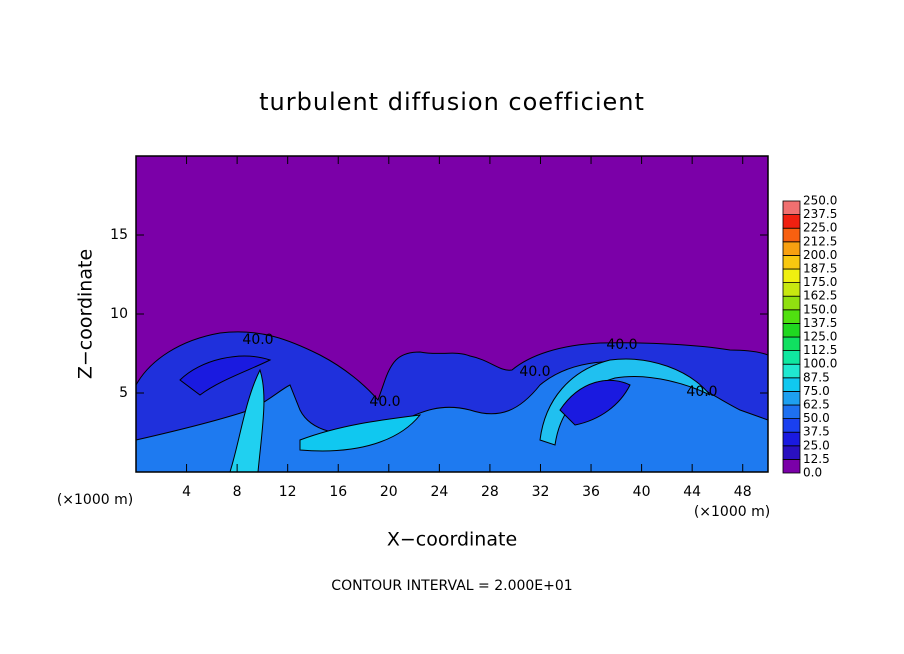 The image size is (904, 654). I want to click on x-tick-label: 4, so click(186, 492).